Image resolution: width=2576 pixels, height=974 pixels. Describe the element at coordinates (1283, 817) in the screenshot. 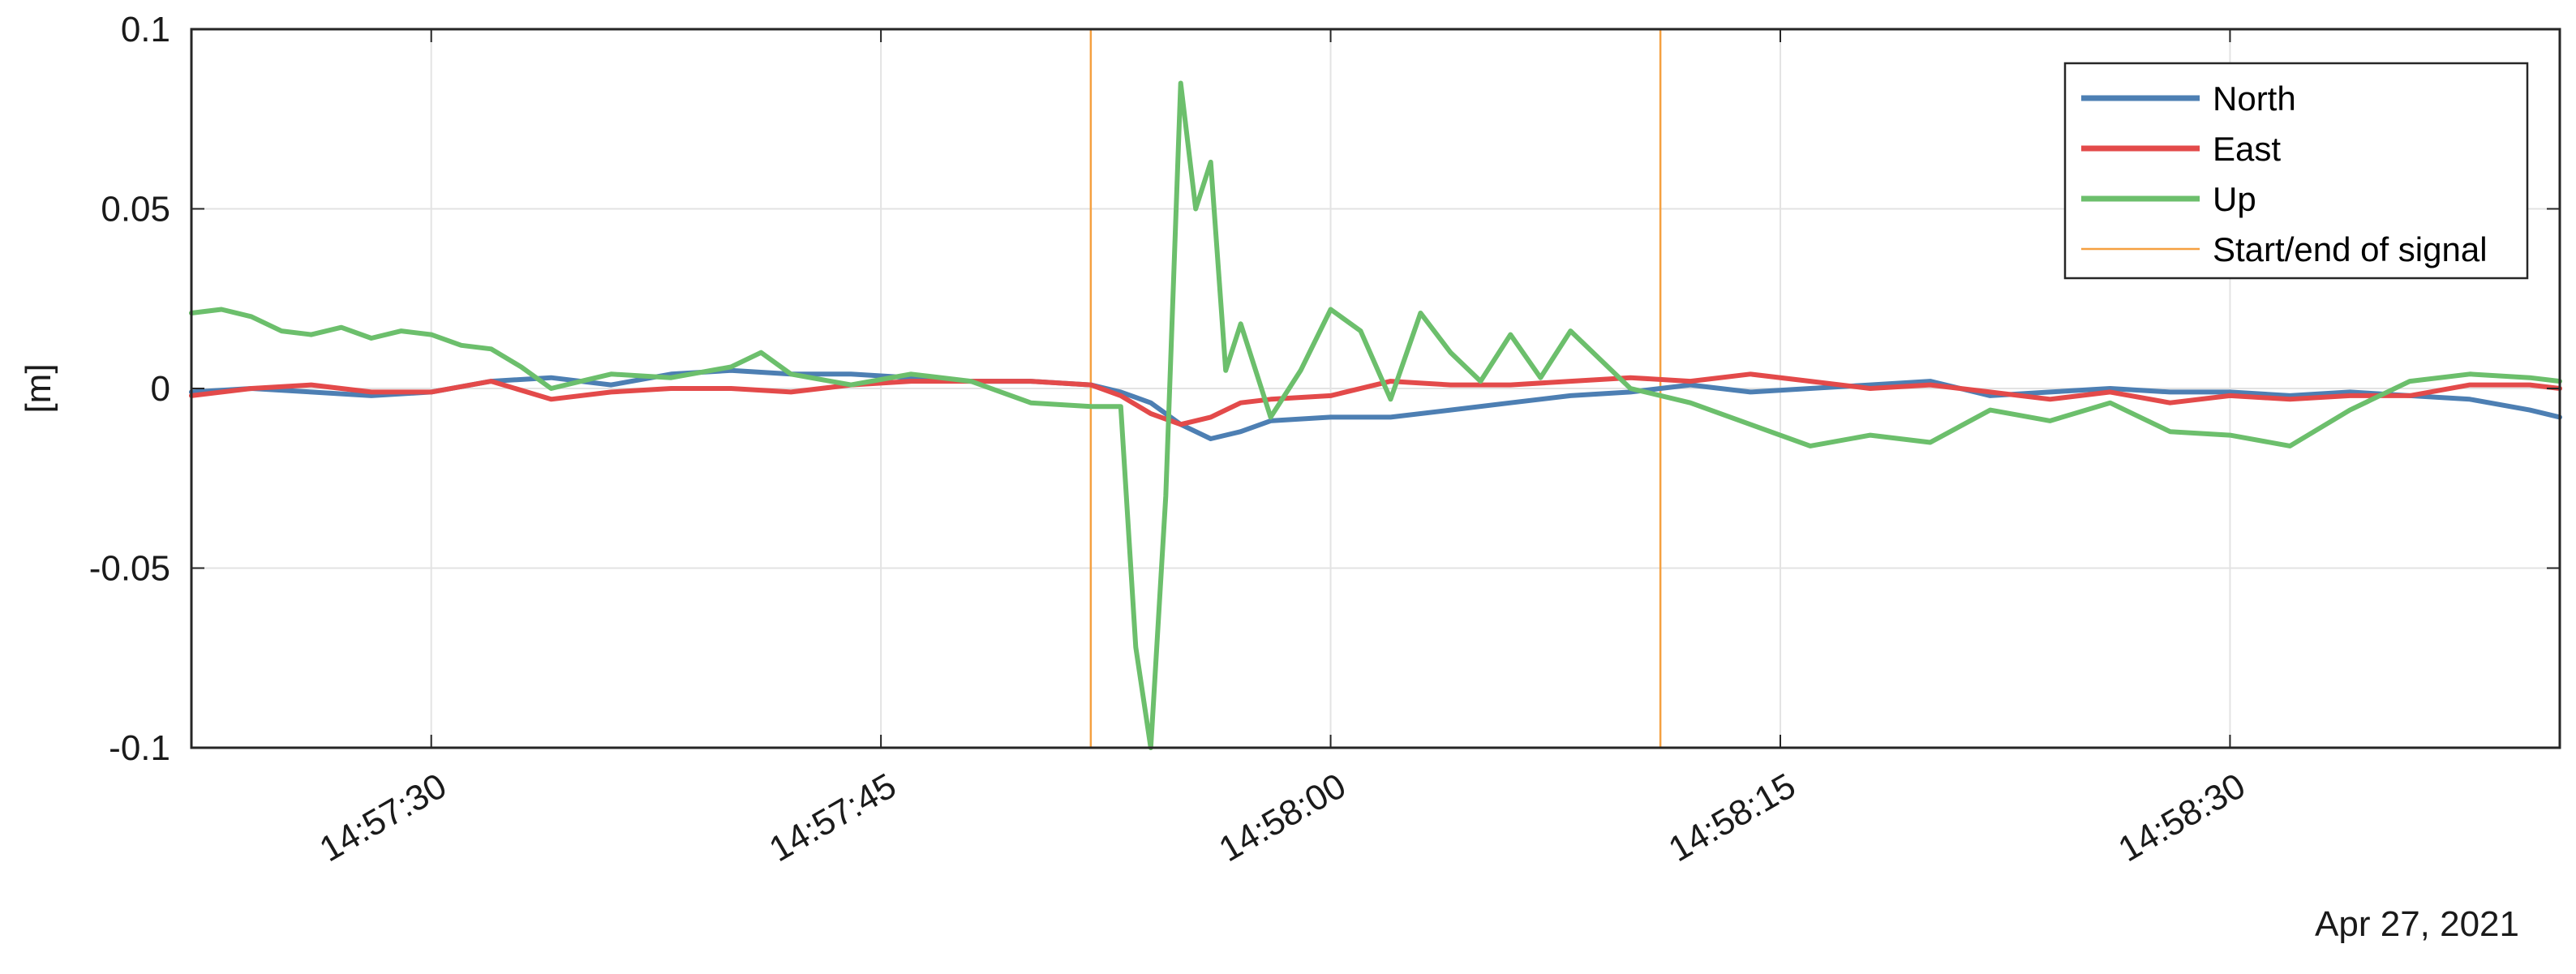

I see `x-tick-label: 14:58:00` at that location.